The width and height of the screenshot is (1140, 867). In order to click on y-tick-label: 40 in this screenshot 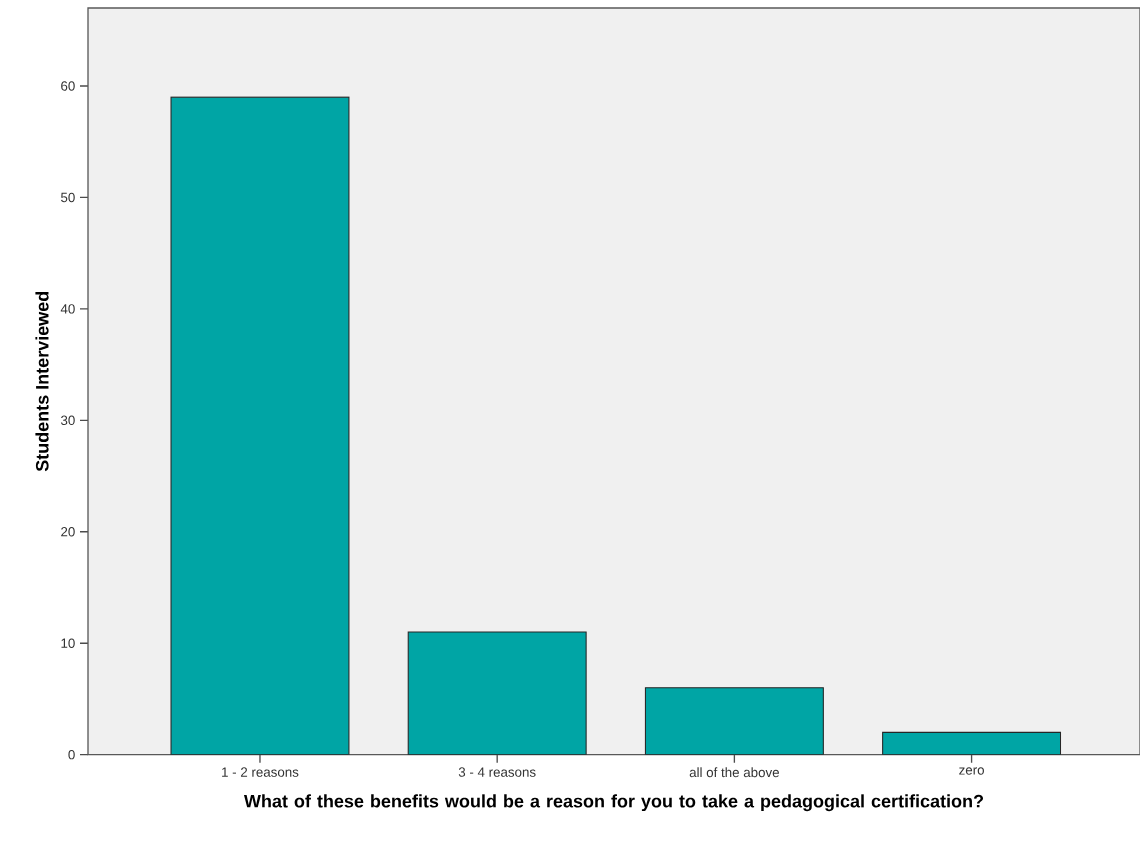, I will do `click(67, 309)`.